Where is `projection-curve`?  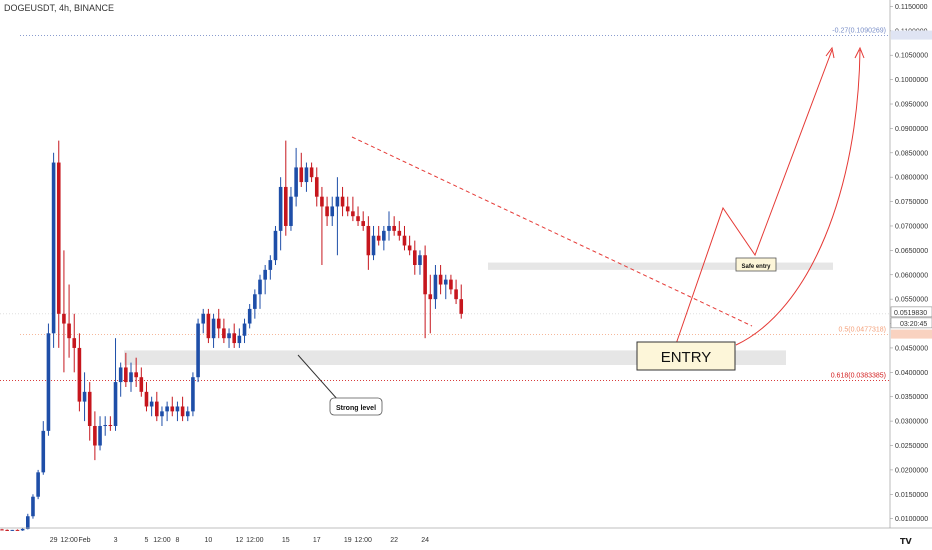 projection-curve is located at coordinates (798, 197).